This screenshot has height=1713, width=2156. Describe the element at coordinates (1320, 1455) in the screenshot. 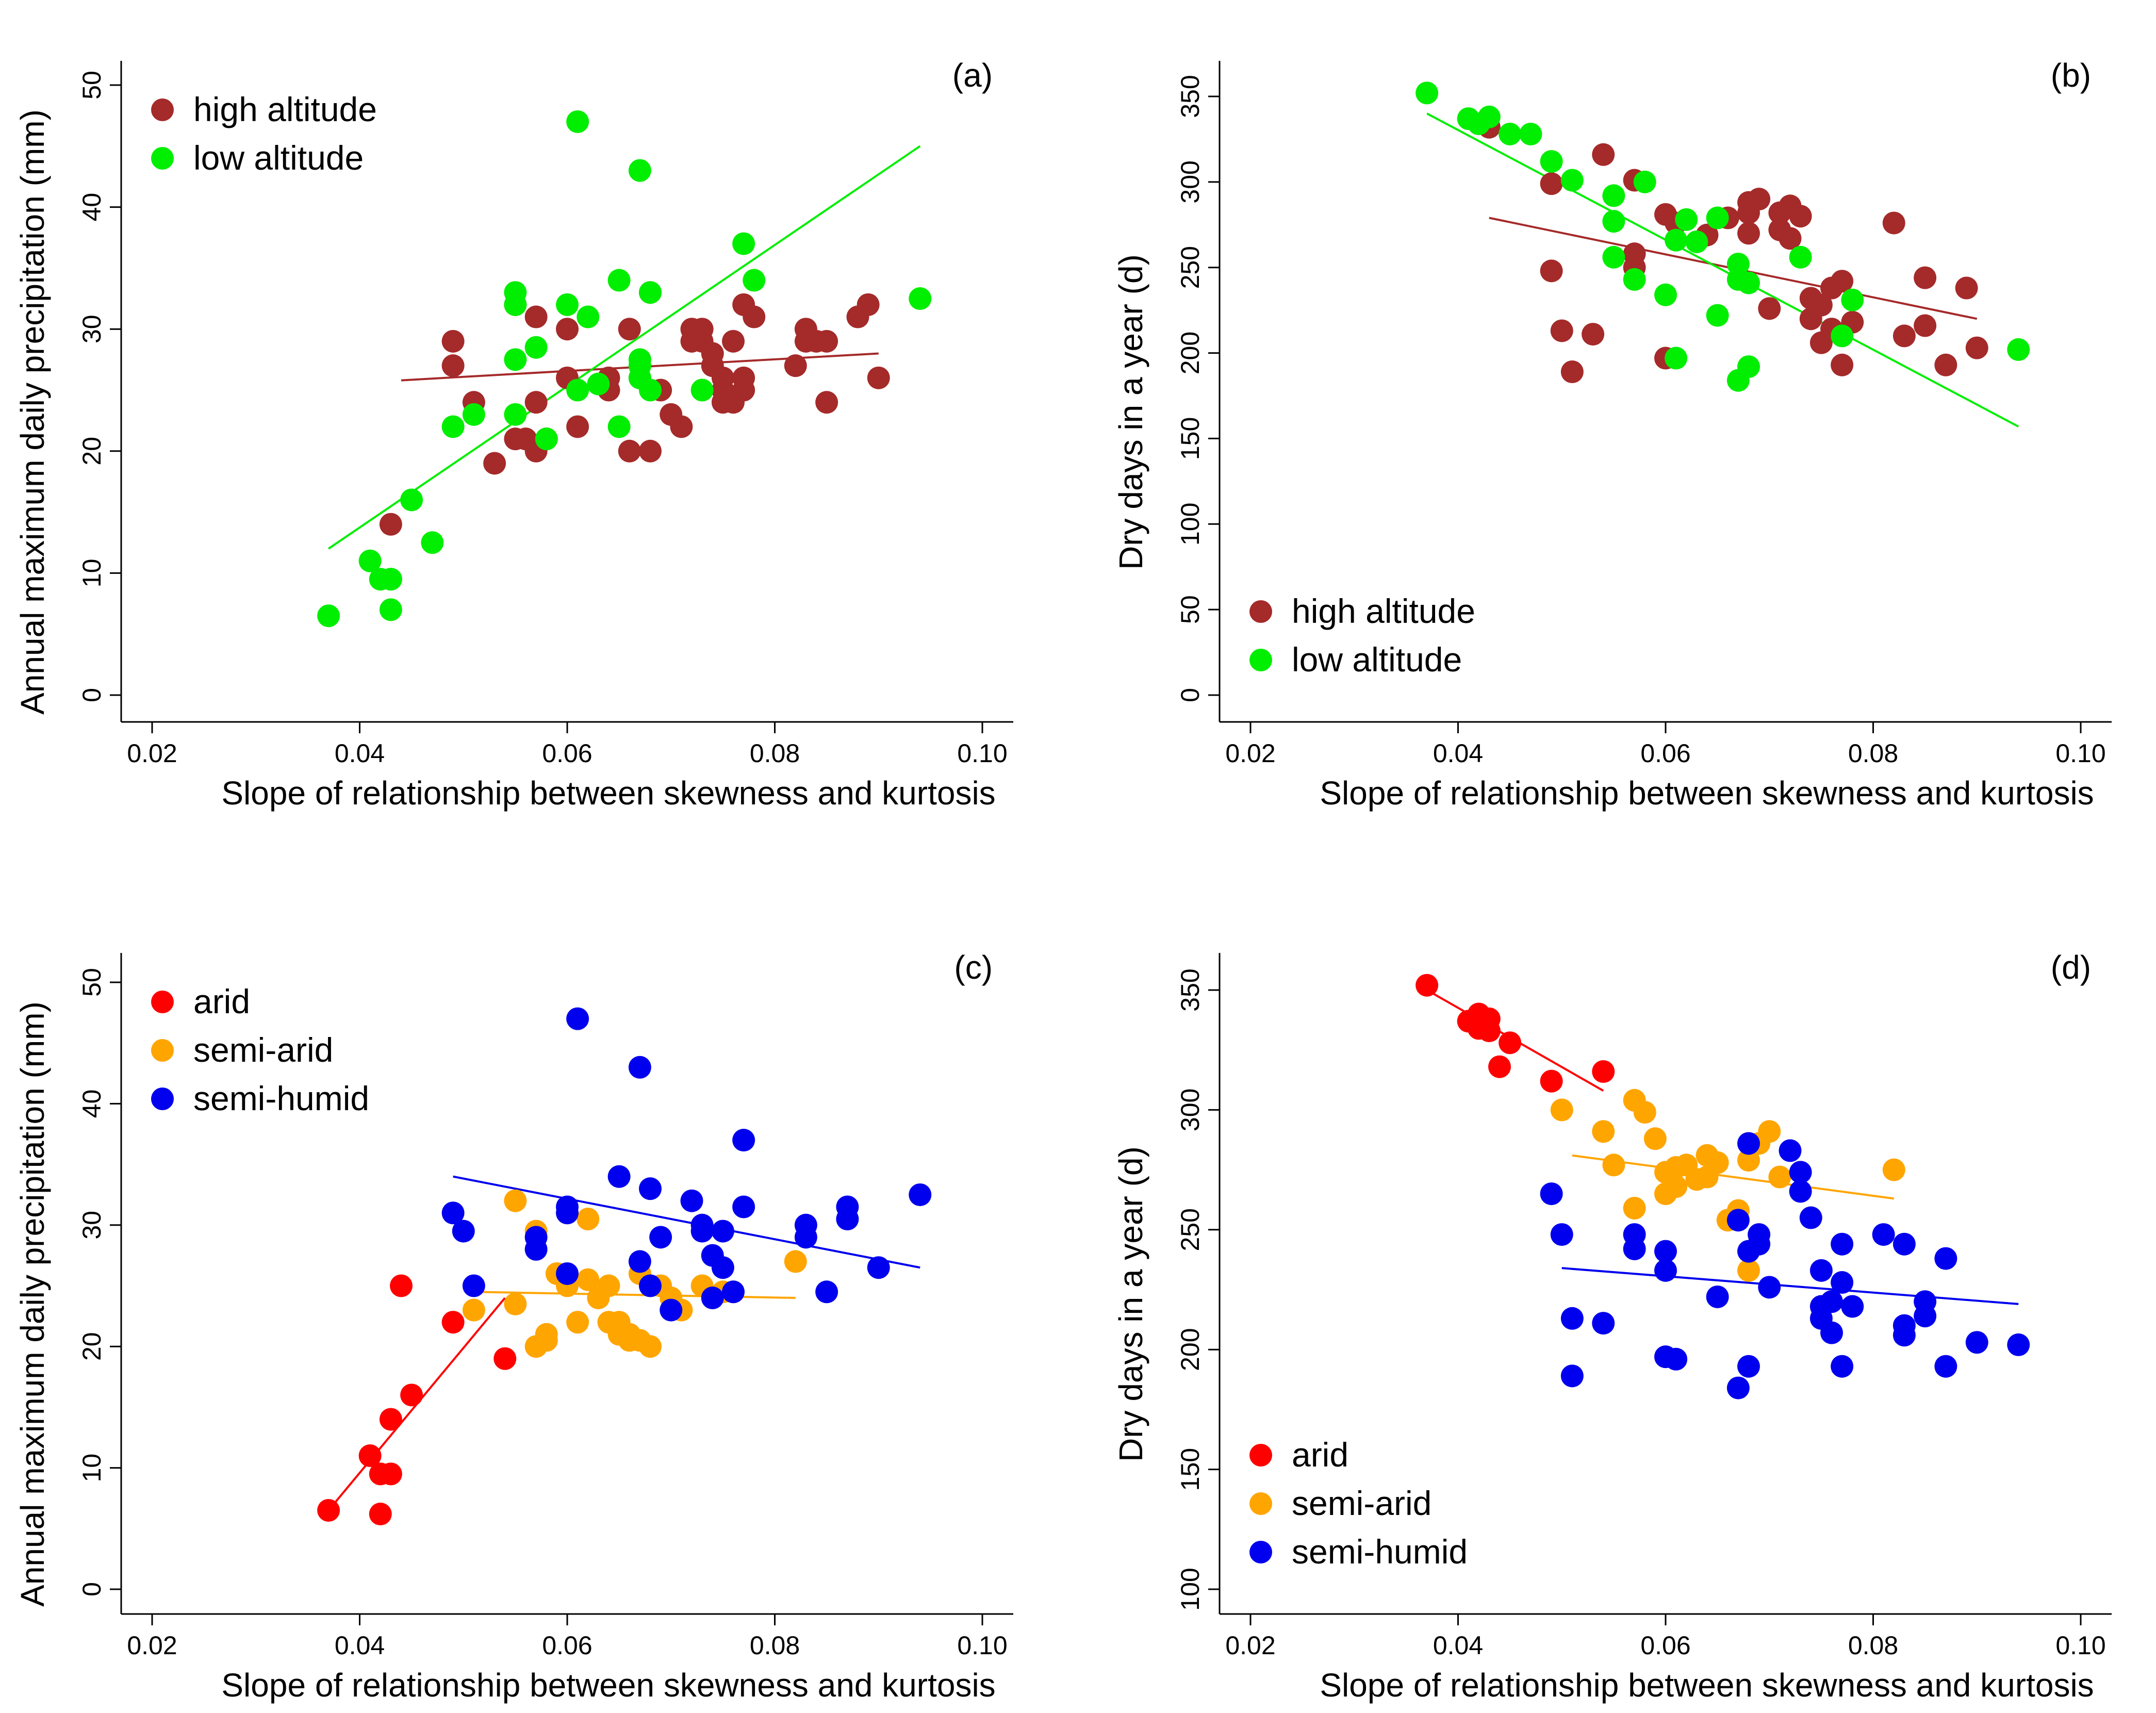

I see `legend-label-arid: arid` at that location.